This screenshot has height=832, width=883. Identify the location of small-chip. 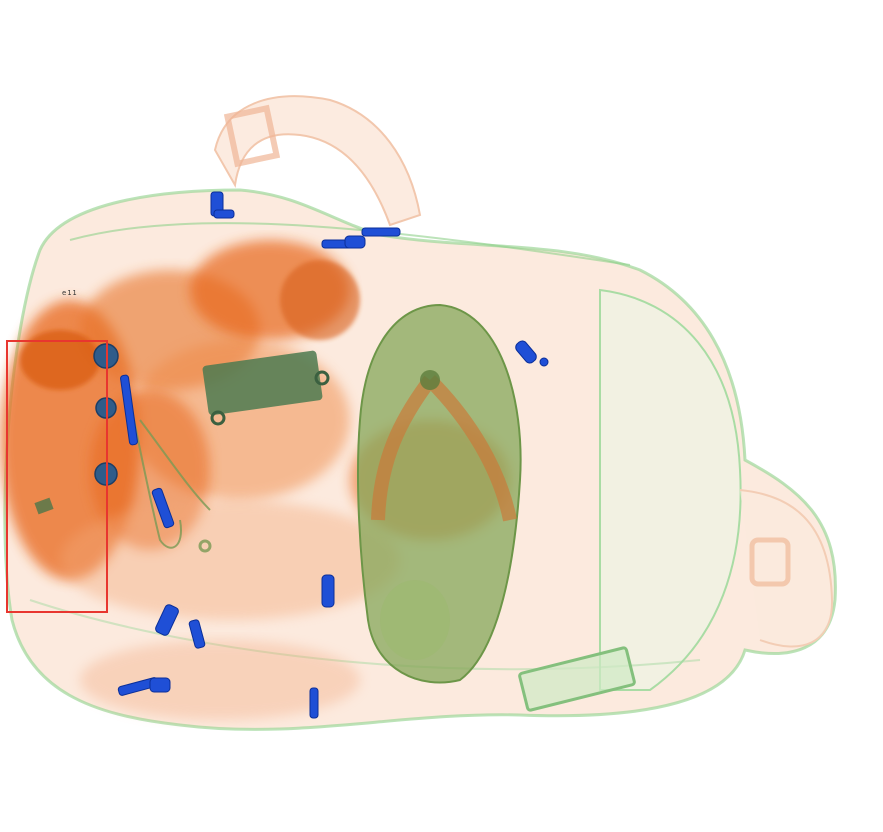
(44, 506).